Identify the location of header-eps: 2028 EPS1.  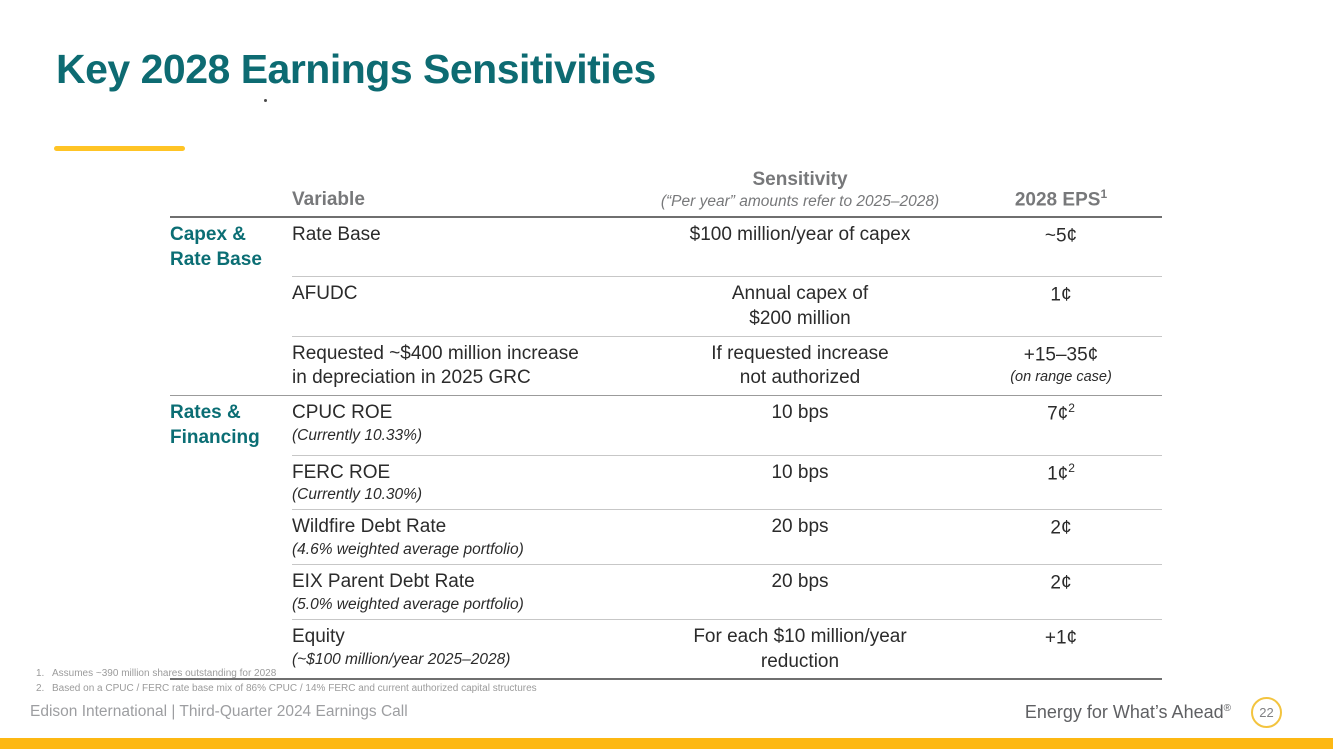
(1061, 199).